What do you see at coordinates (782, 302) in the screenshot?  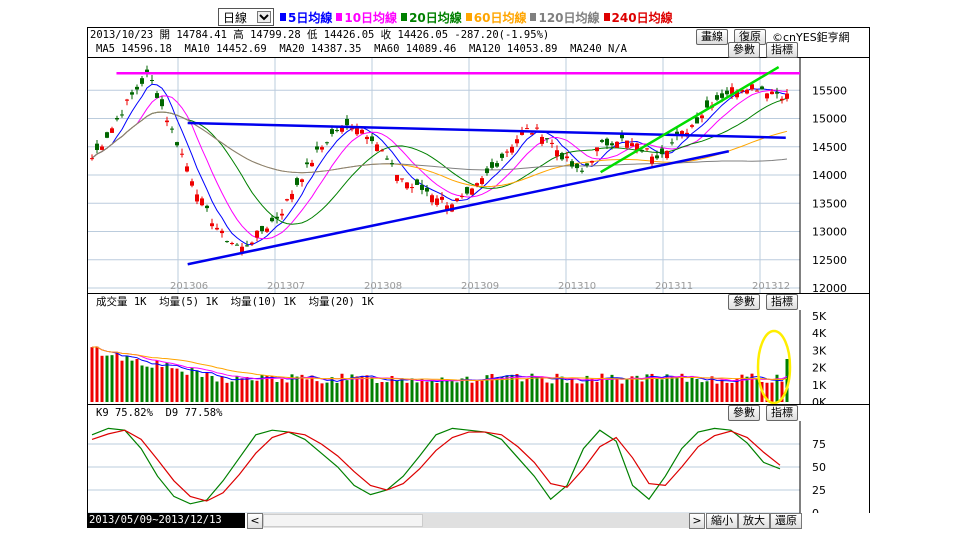 I see `volume-indicator-button: 指標` at bounding box center [782, 302].